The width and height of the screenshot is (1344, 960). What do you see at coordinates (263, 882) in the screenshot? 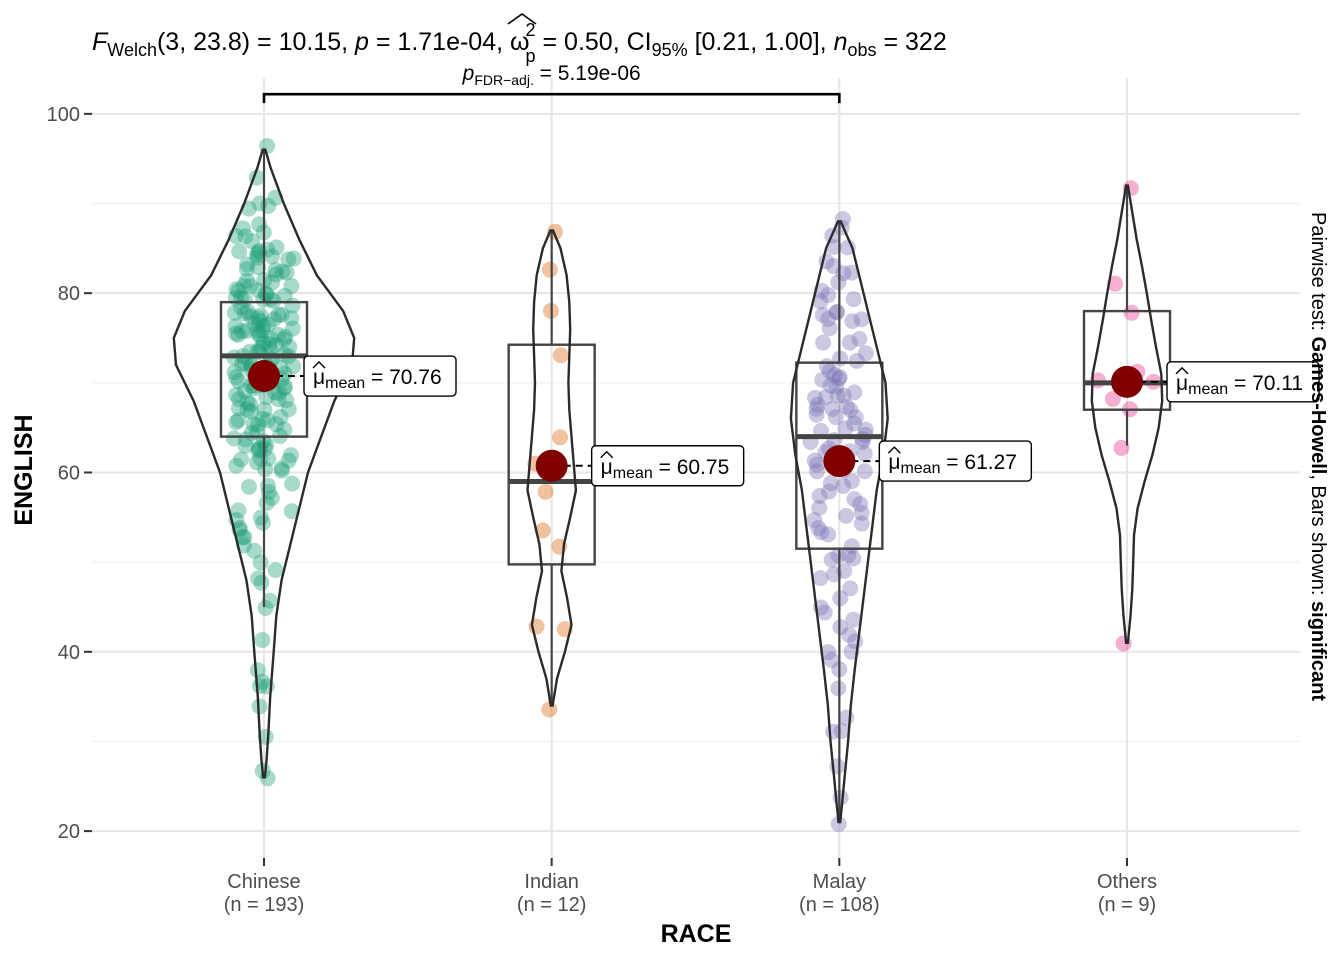
I see `x-tick-label-chinese: Chinese` at bounding box center [263, 882].